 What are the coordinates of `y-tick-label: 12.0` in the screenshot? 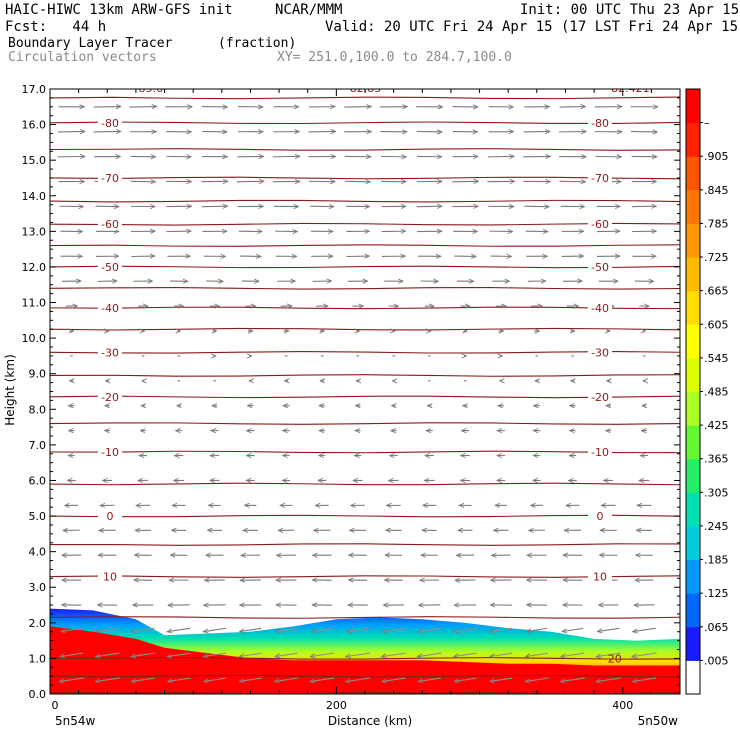 It's located at (34, 267).